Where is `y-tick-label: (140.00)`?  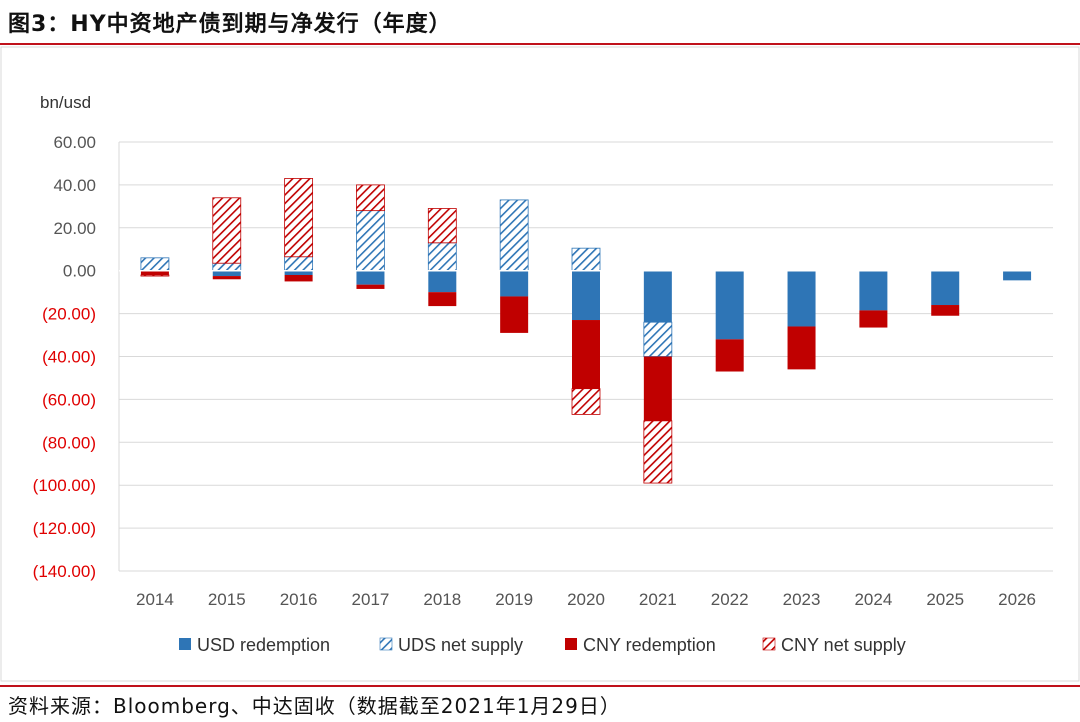 y-tick-label: (140.00) is located at coordinates (64, 571).